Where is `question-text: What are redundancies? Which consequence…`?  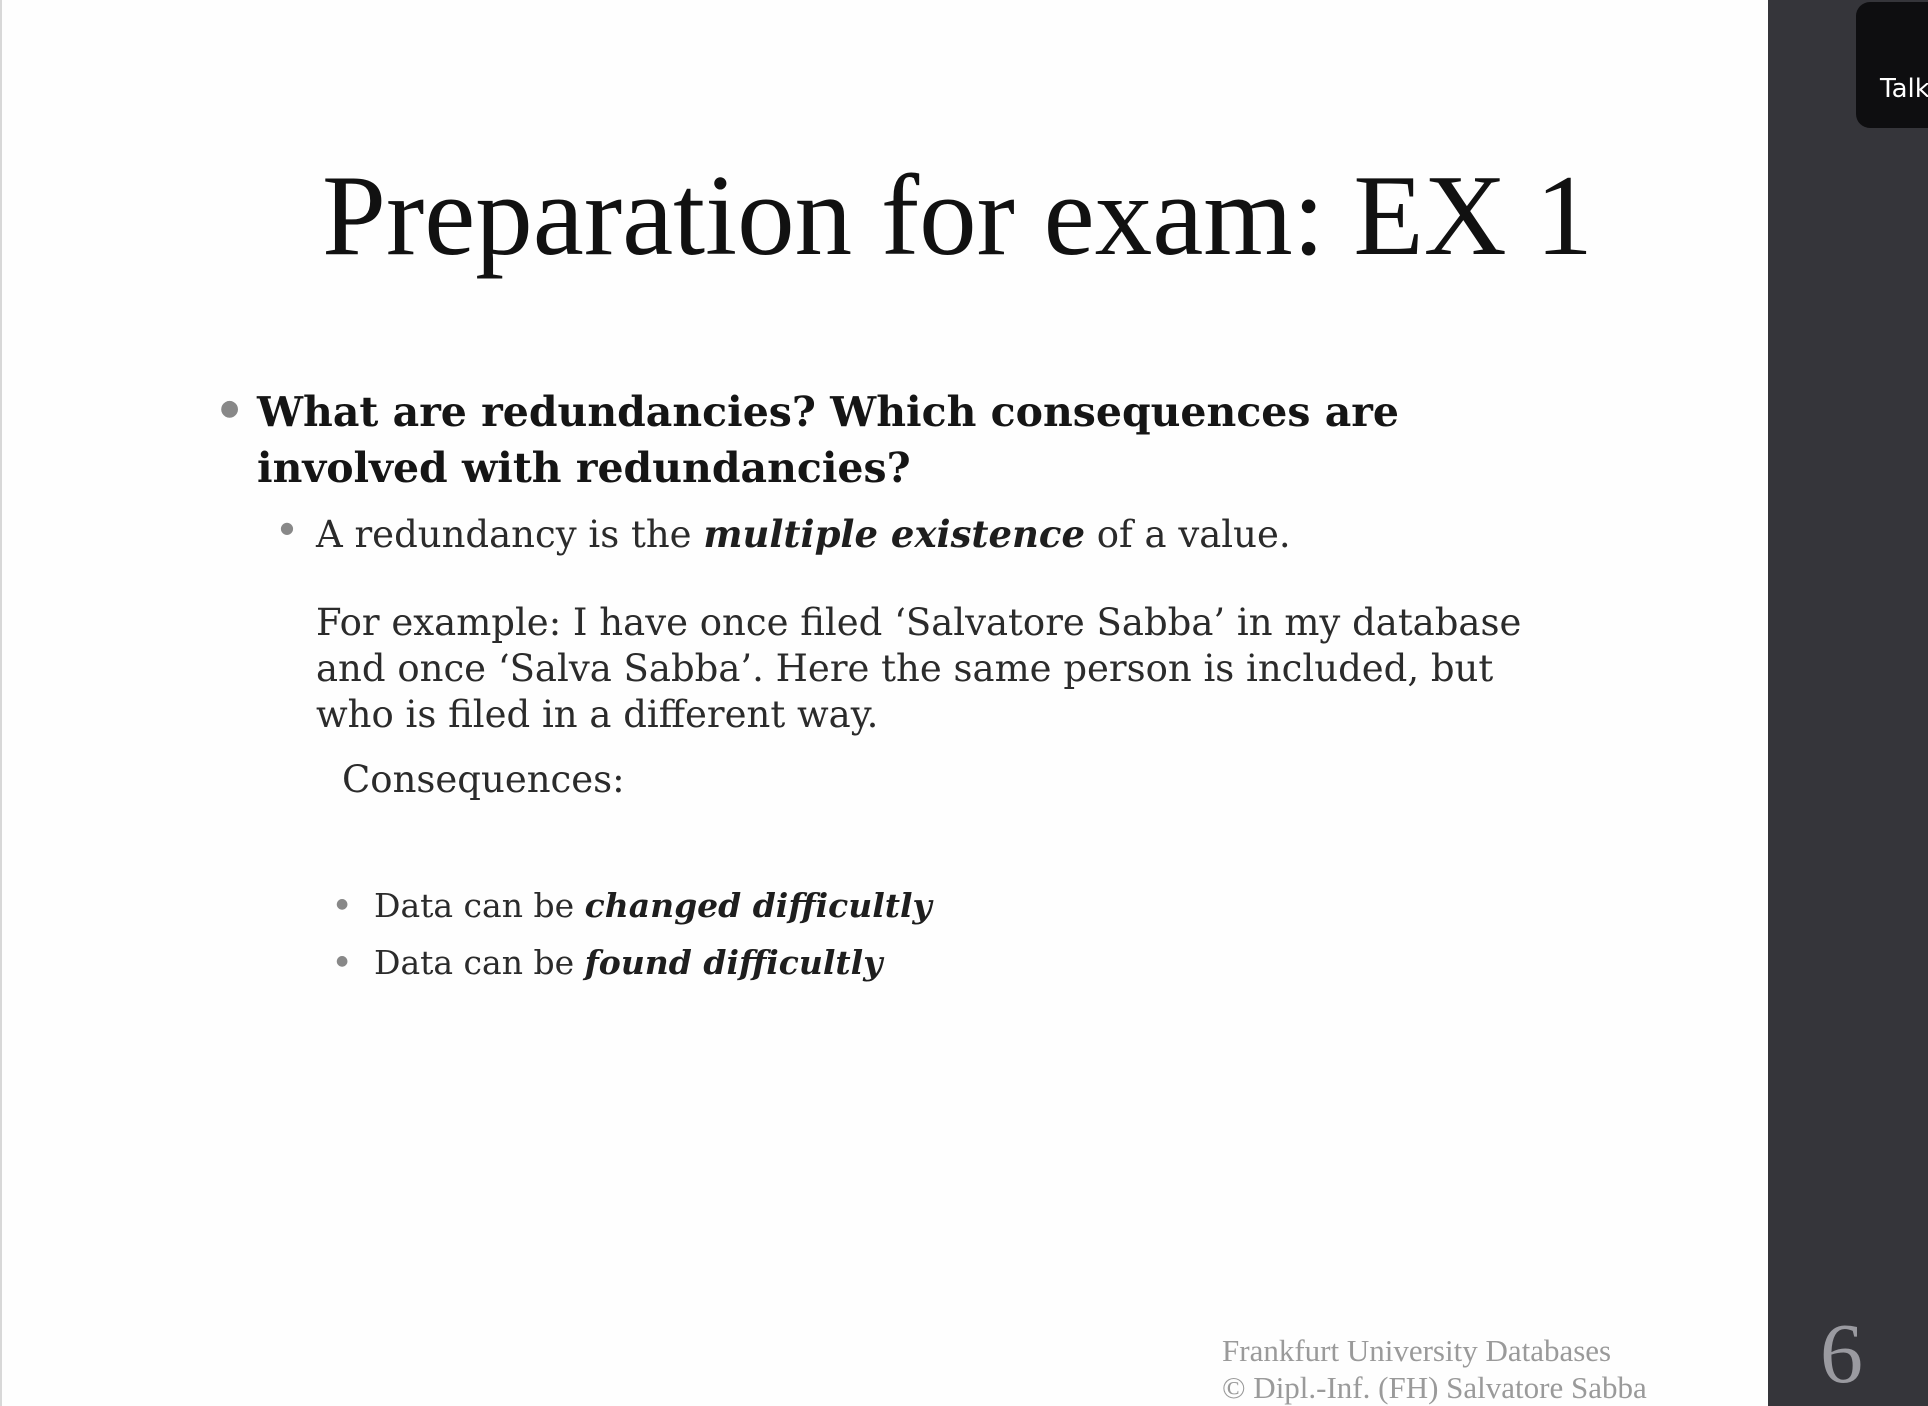
question-text: What are redundancies? Which consequence… is located at coordinates (828, 440).